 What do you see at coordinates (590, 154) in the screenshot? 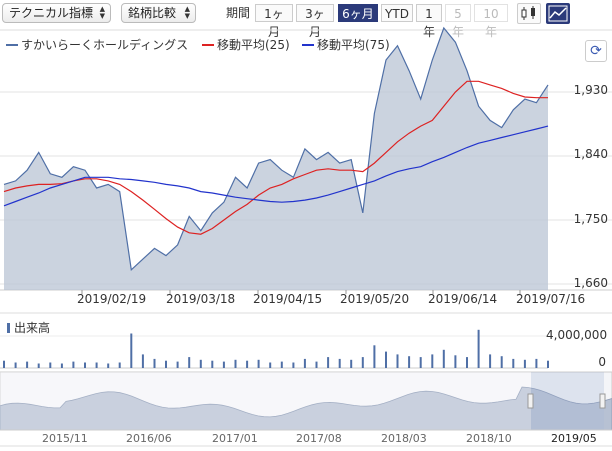
I see `y-tick-label: 1,840` at bounding box center [590, 154].